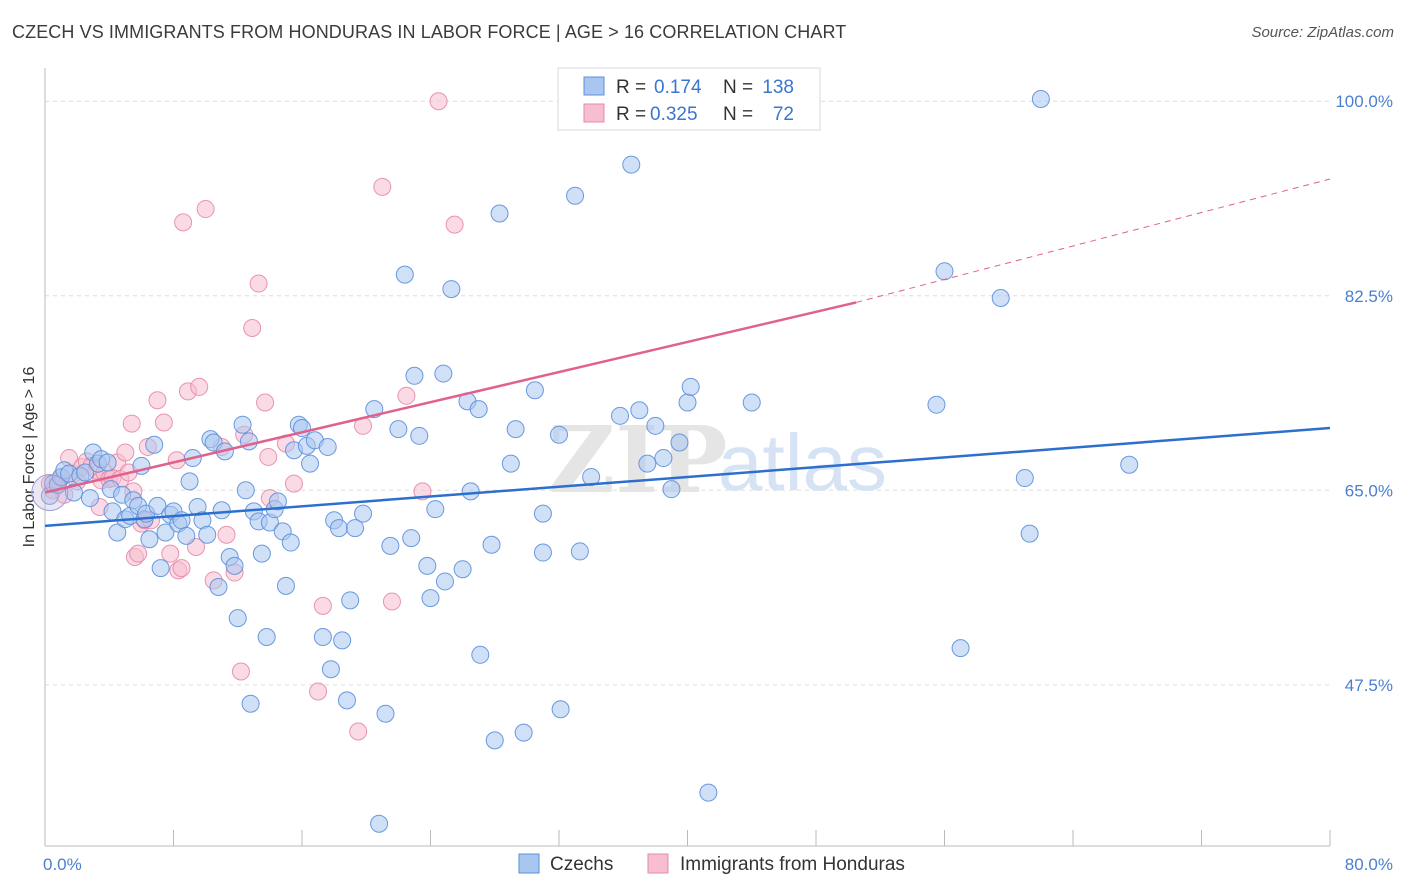 The image size is (1406, 892). Describe the element at coordinates (529, 863) in the screenshot. I see `legend-swatch-czechs` at that location.